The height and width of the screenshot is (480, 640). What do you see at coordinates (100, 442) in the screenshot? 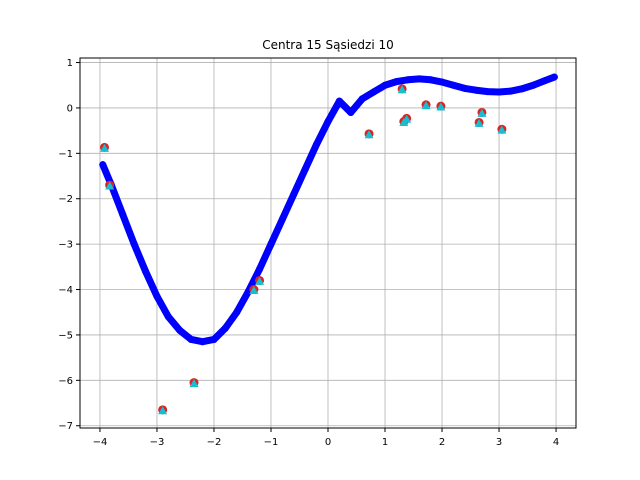
I see `x-tick-label: −4` at bounding box center [100, 442].